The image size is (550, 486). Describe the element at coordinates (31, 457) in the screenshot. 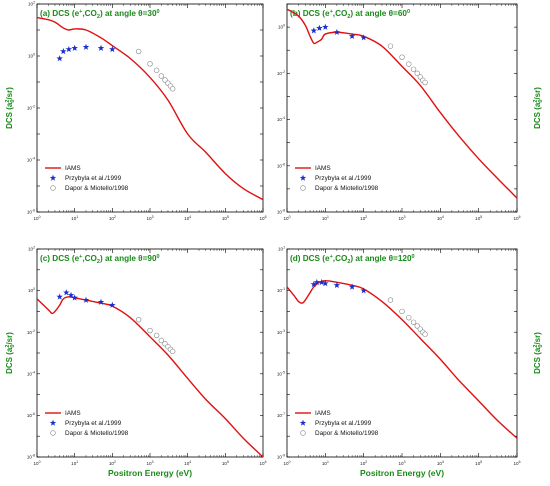

I see `y-tick-label: 10-8` at that location.